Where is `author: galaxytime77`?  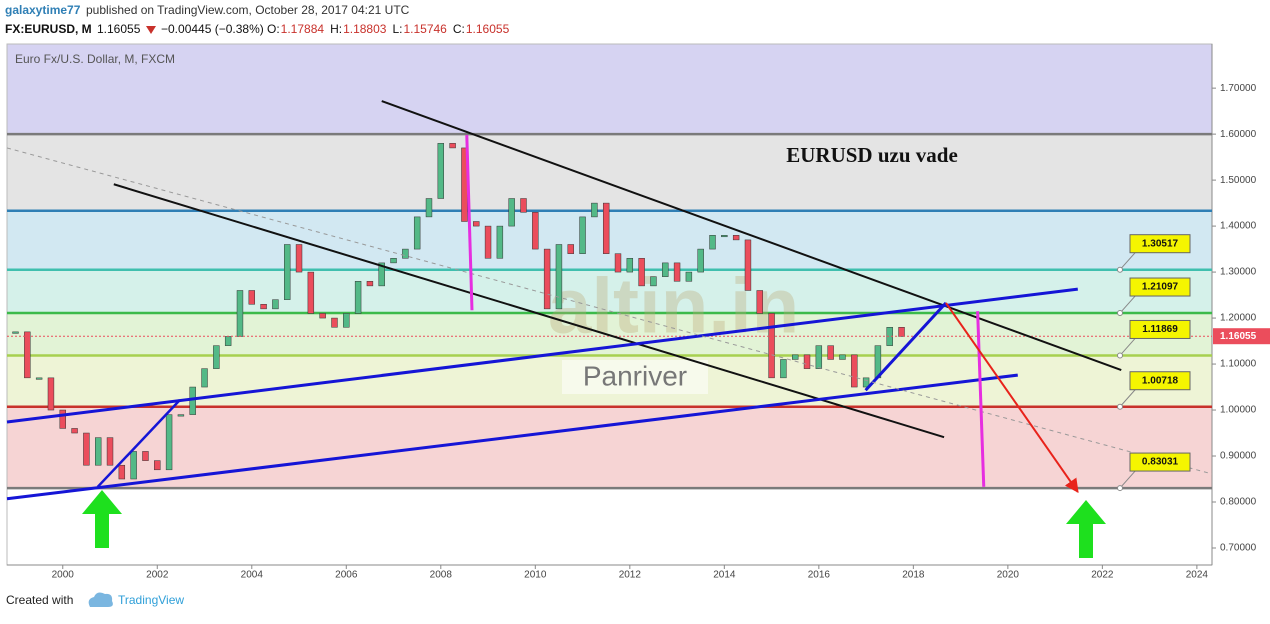
author: galaxytime77 is located at coordinates (43, 10).